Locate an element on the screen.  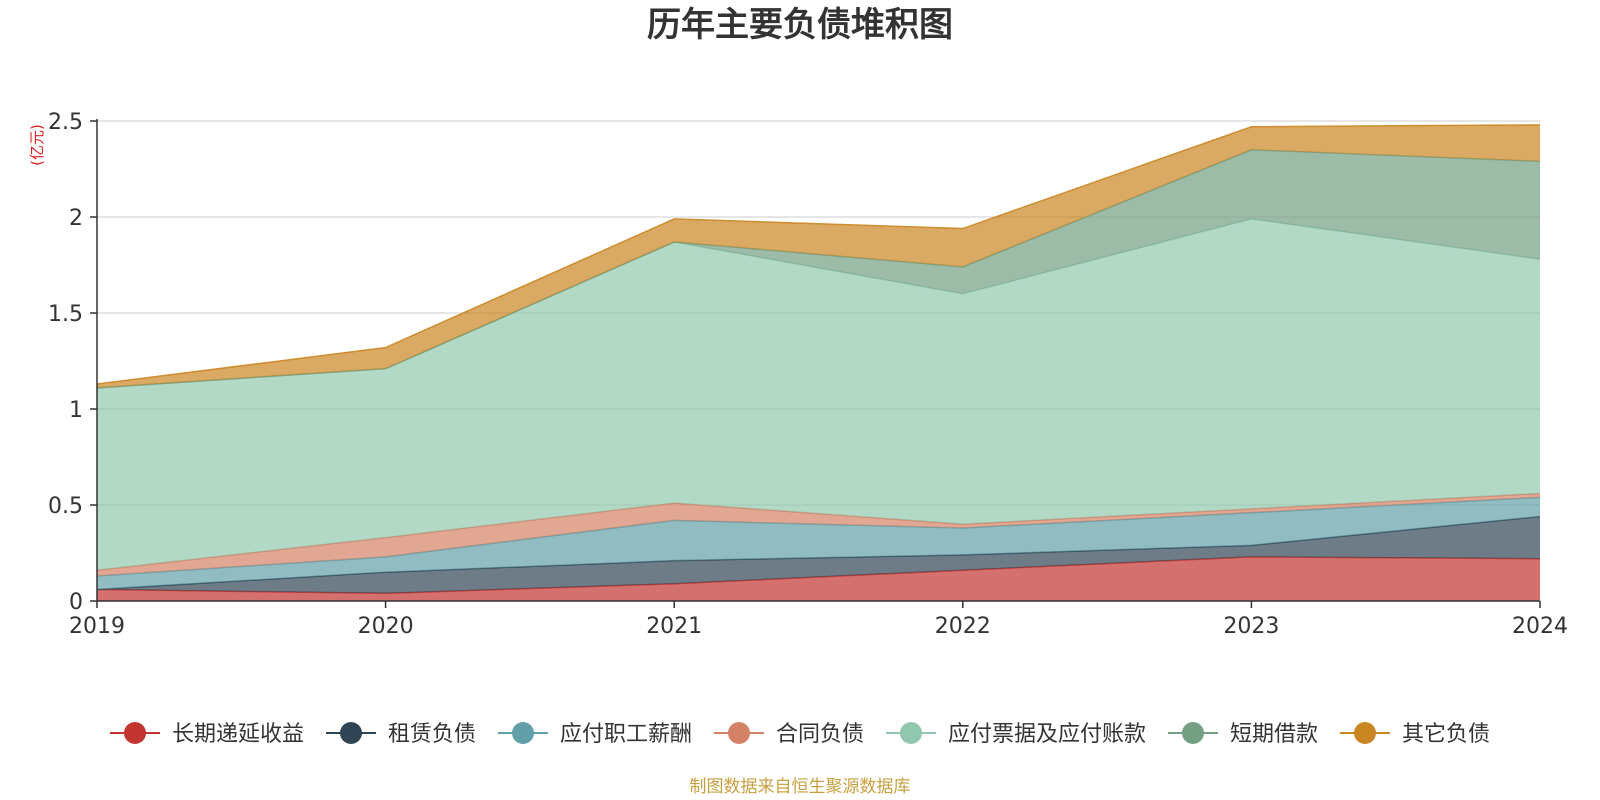
legend-item-2: 应付职工薪酬 is located at coordinates (595, 734).